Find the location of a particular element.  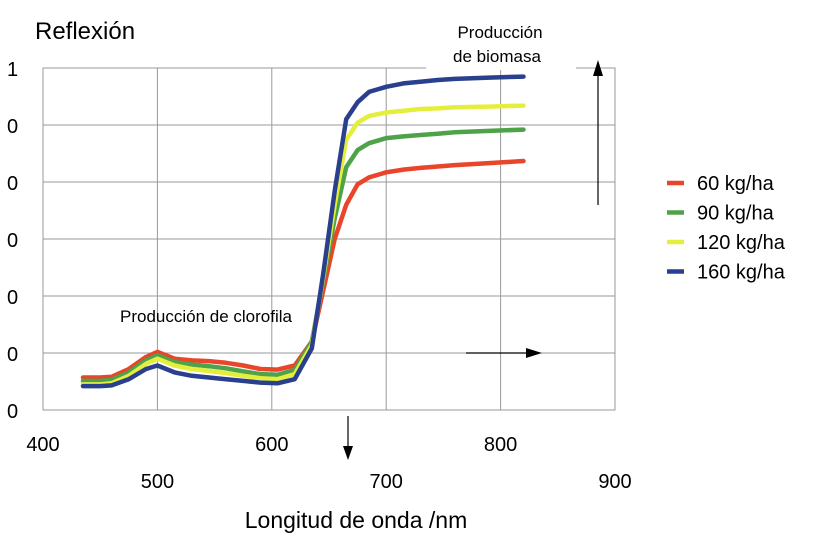

y-tick-labels: 1 0 0 0 0 0 0 is located at coordinates (12, 241).